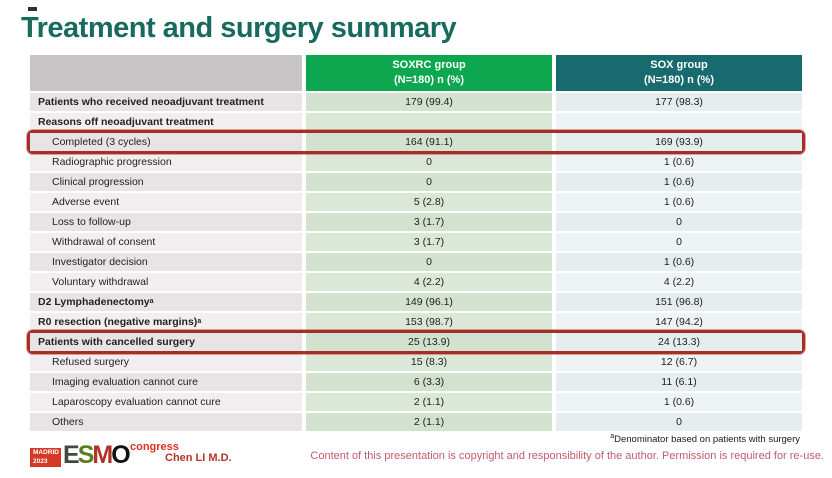  I want to click on table-row: Refused surgery 15 (8.3) 12 (6.7), so click(416, 362).